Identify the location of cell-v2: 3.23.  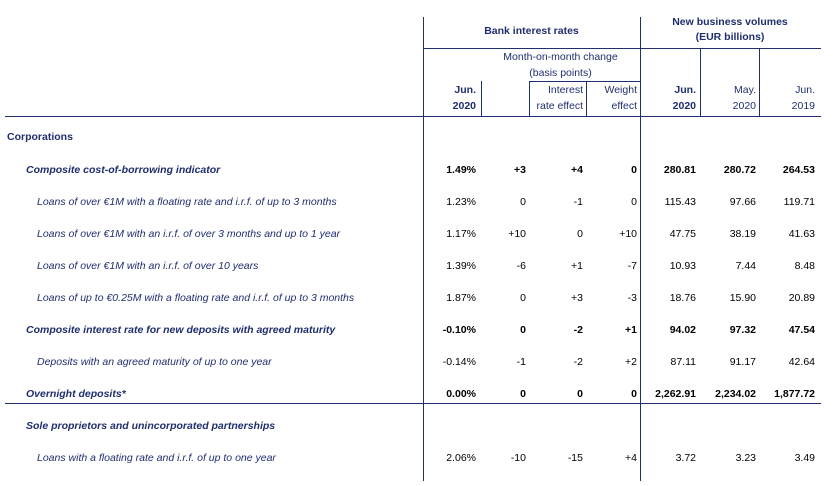
(745, 458).